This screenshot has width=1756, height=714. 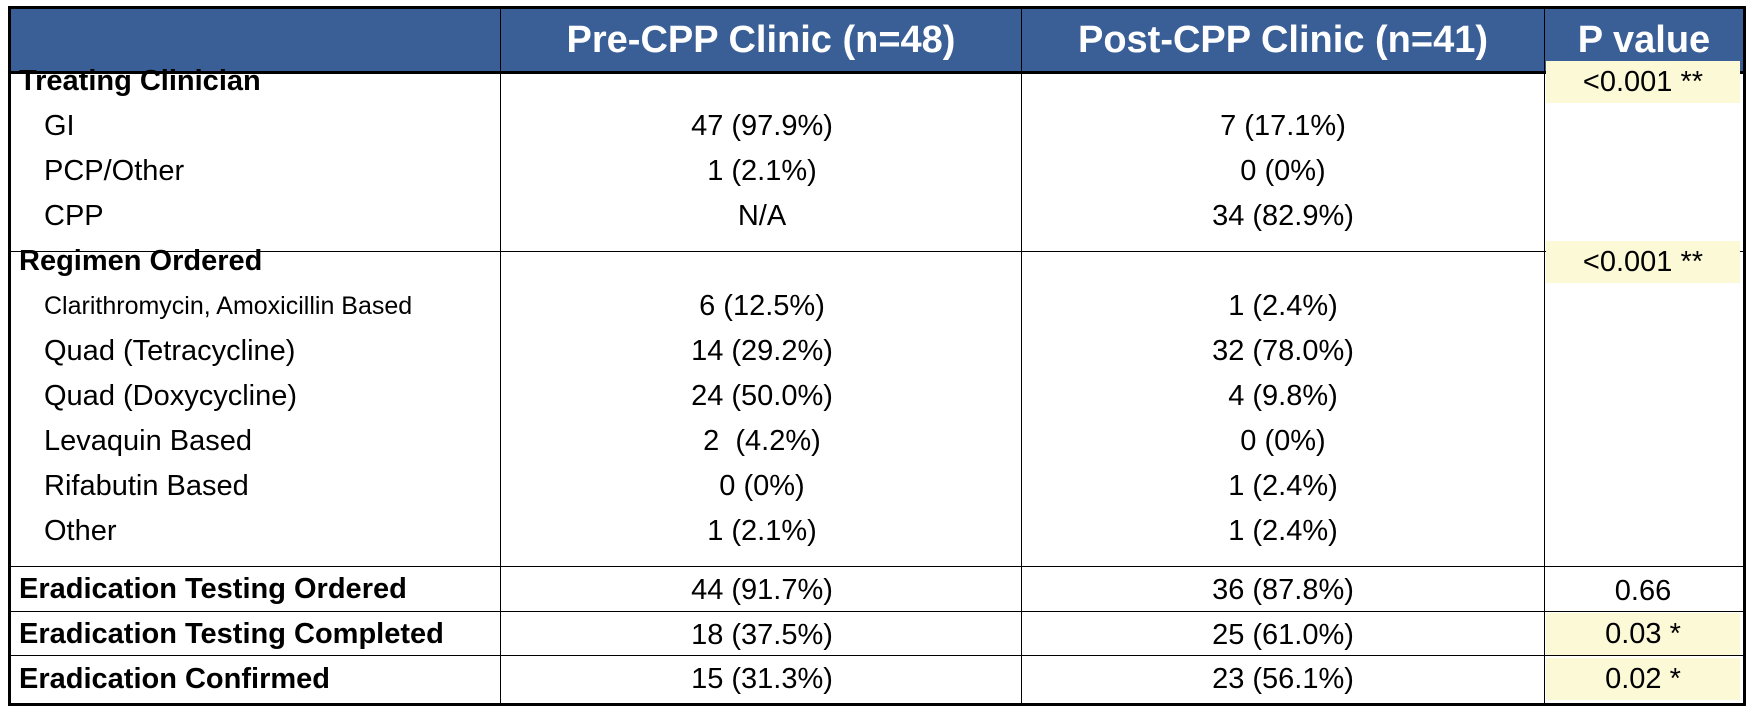 What do you see at coordinates (1282, 40) in the screenshot?
I see `header-post-cpp: Post-CPP Clinic (n=41)` at bounding box center [1282, 40].